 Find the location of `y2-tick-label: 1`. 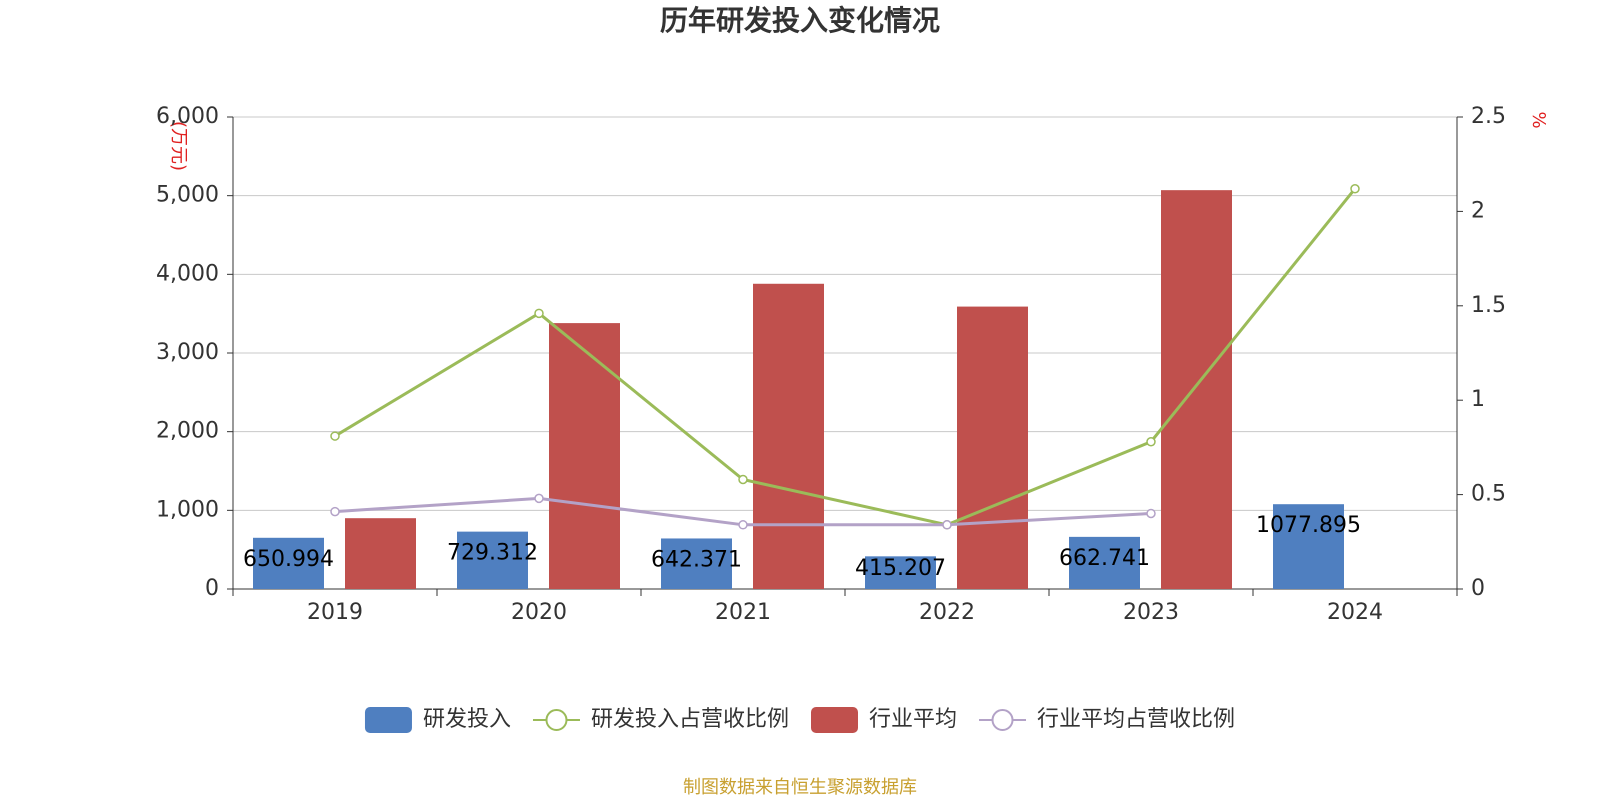

y2-tick-label: 1 is located at coordinates (1478, 399).